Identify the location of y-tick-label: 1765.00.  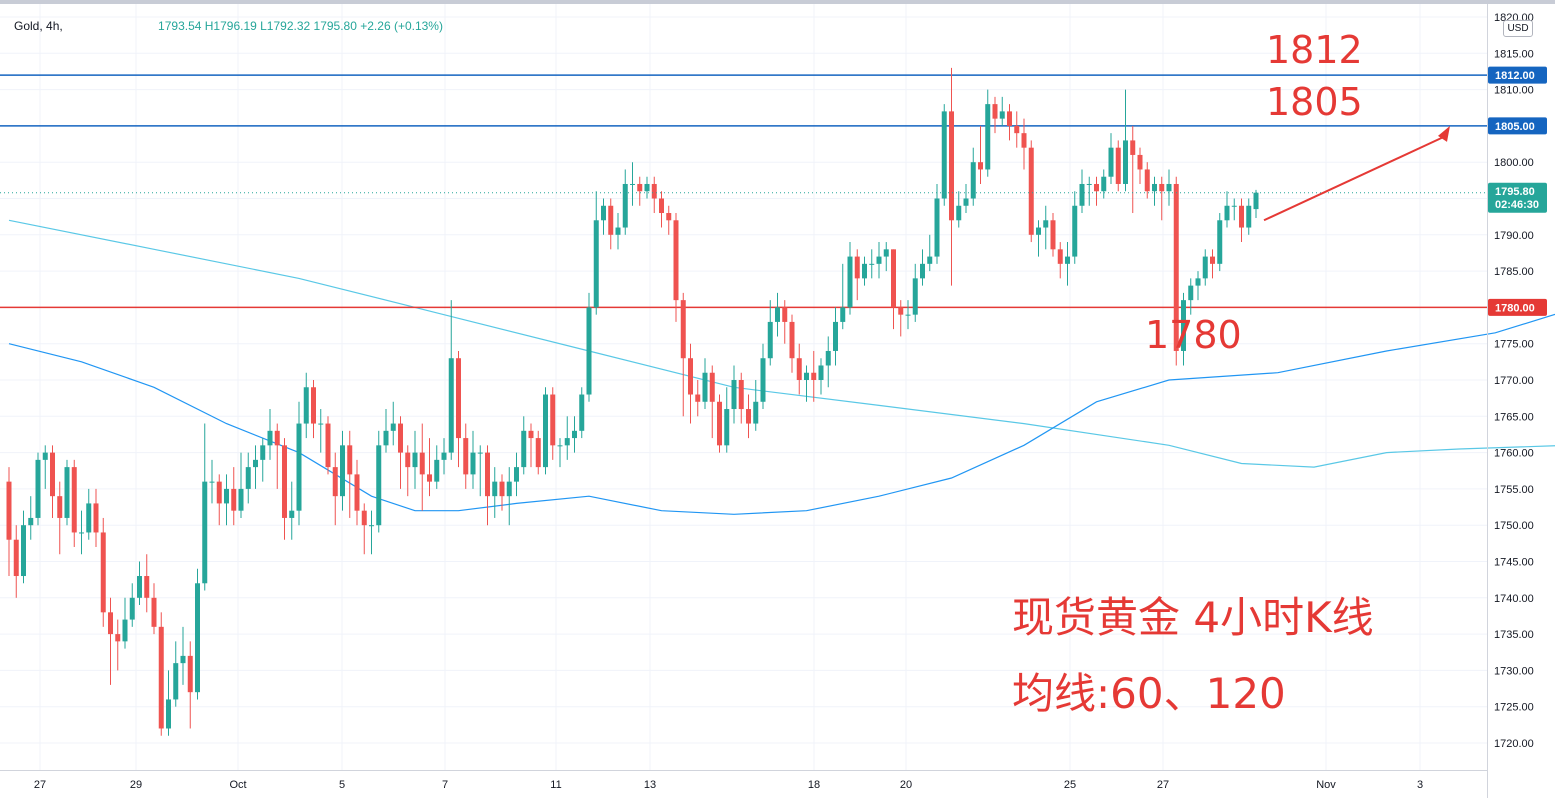
(1514, 417).